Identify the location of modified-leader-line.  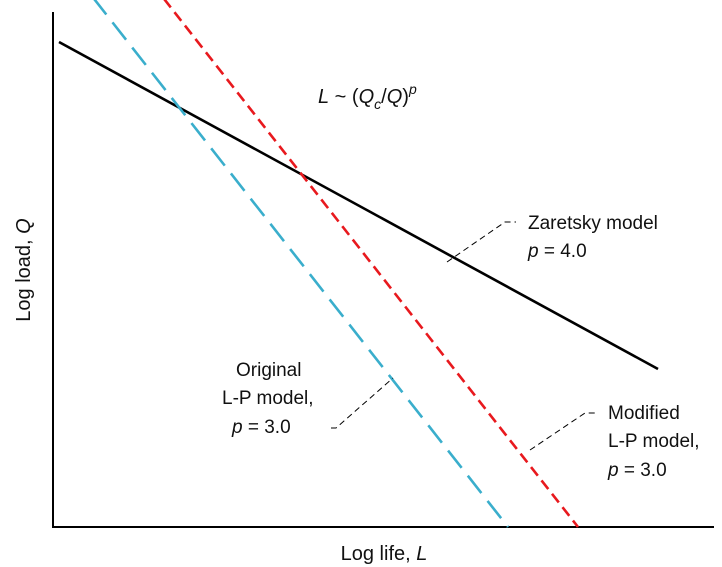
(563, 431).